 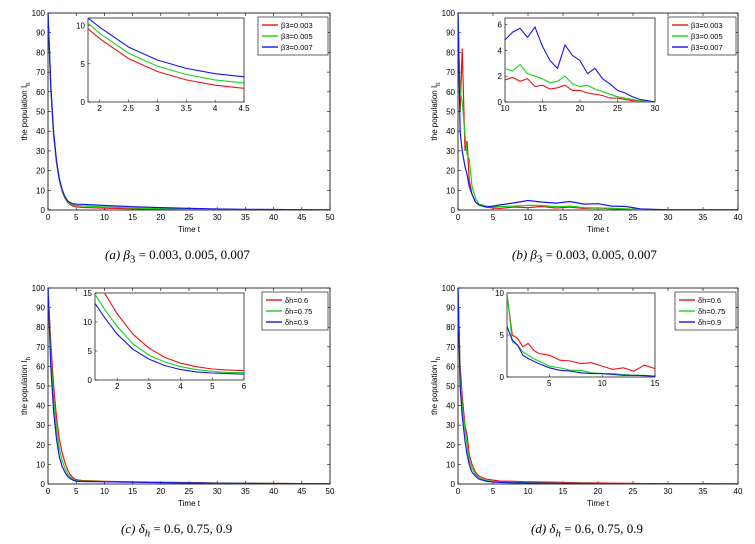 I want to click on legend-label-3: δh=0.9, so click(x=709, y=322).